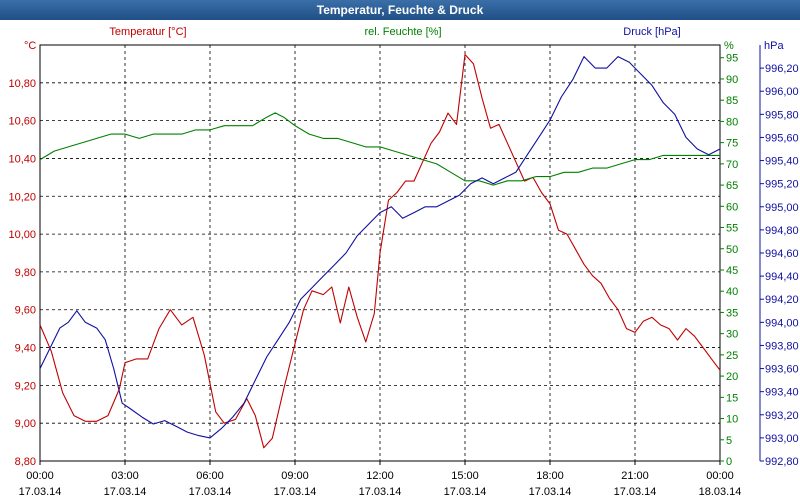 The image size is (800, 500). I want to click on humidity-tick-label: 10, so click(732, 420).